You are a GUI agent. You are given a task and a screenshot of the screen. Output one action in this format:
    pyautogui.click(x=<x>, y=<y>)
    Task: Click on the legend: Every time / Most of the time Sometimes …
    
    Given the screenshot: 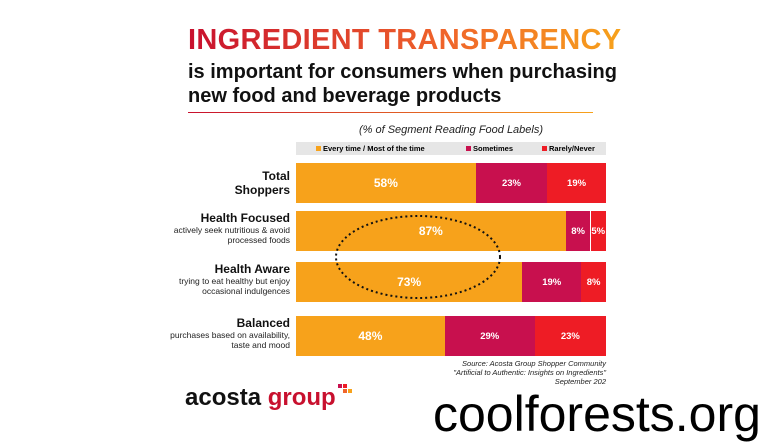 What is the action you would take?
    pyautogui.click(x=451, y=148)
    